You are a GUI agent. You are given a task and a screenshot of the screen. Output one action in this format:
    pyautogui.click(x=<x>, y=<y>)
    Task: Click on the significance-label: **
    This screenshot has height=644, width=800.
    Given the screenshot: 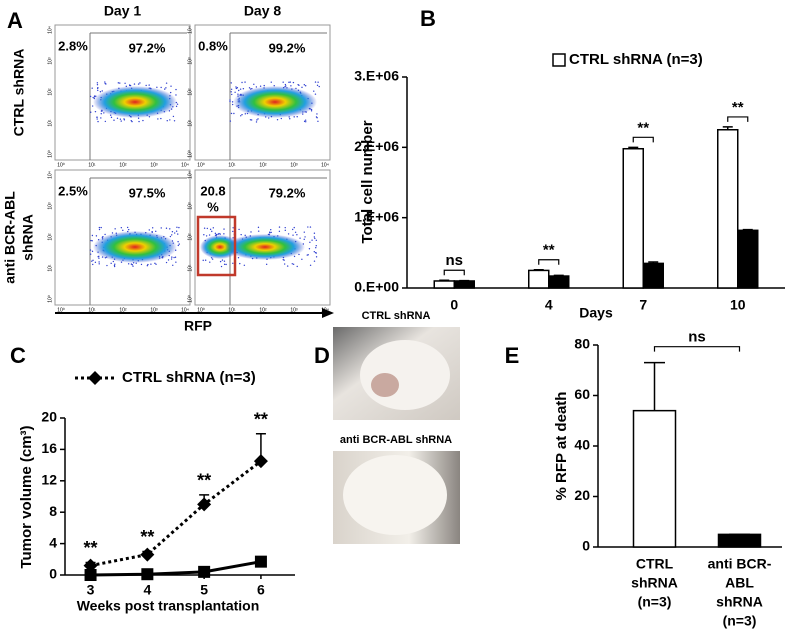 What is the action you would take?
    pyautogui.click(x=204, y=481)
    